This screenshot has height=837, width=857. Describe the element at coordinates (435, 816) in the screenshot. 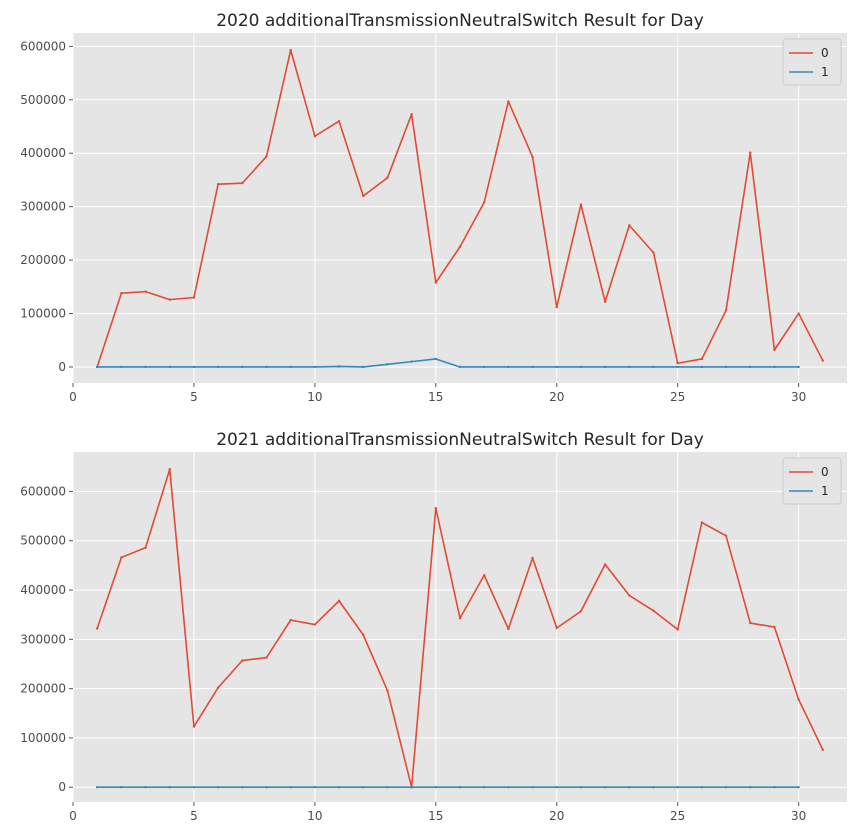

I see `x-tick-label: 15` at that location.